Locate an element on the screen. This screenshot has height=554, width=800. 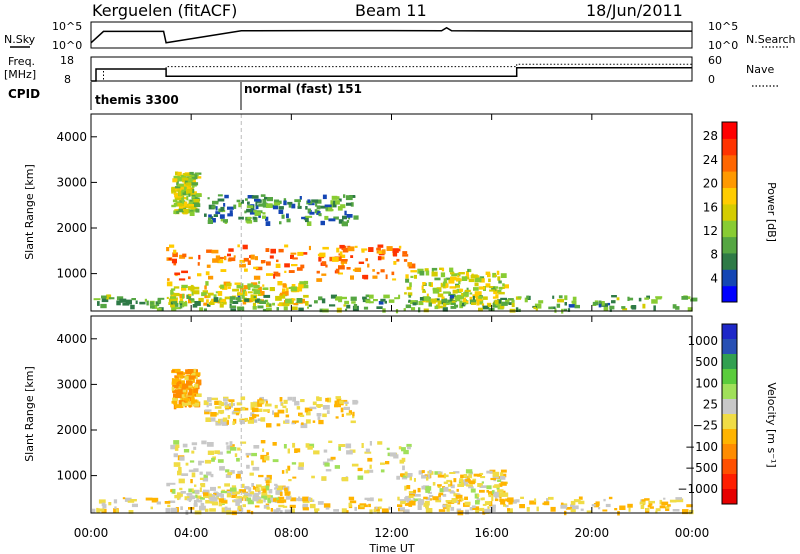
x-tick-label: 20:00 is located at coordinates (592, 533).